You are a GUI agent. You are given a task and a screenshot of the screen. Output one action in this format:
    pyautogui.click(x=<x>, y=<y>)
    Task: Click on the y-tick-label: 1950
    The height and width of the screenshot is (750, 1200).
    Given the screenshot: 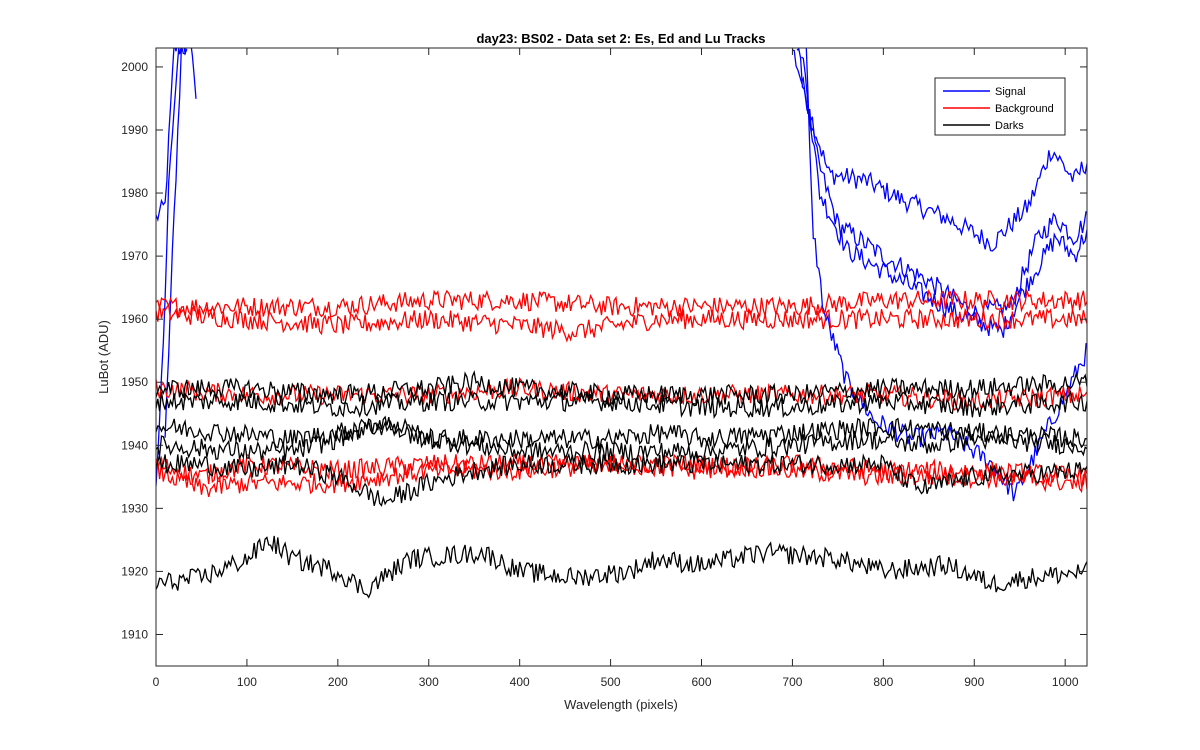 What is the action you would take?
    pyautogui.click(x=134, y=382)
    